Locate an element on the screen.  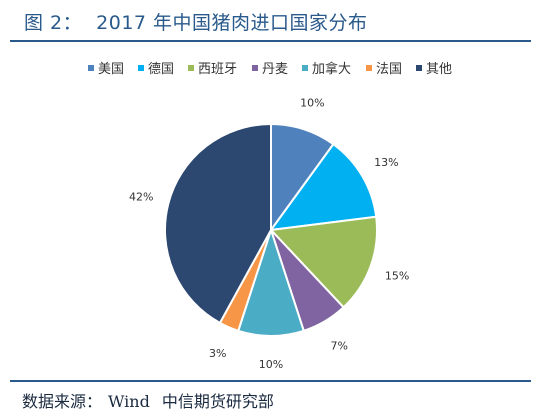
data-label-2: 13% is located at coordinates (386, 162).